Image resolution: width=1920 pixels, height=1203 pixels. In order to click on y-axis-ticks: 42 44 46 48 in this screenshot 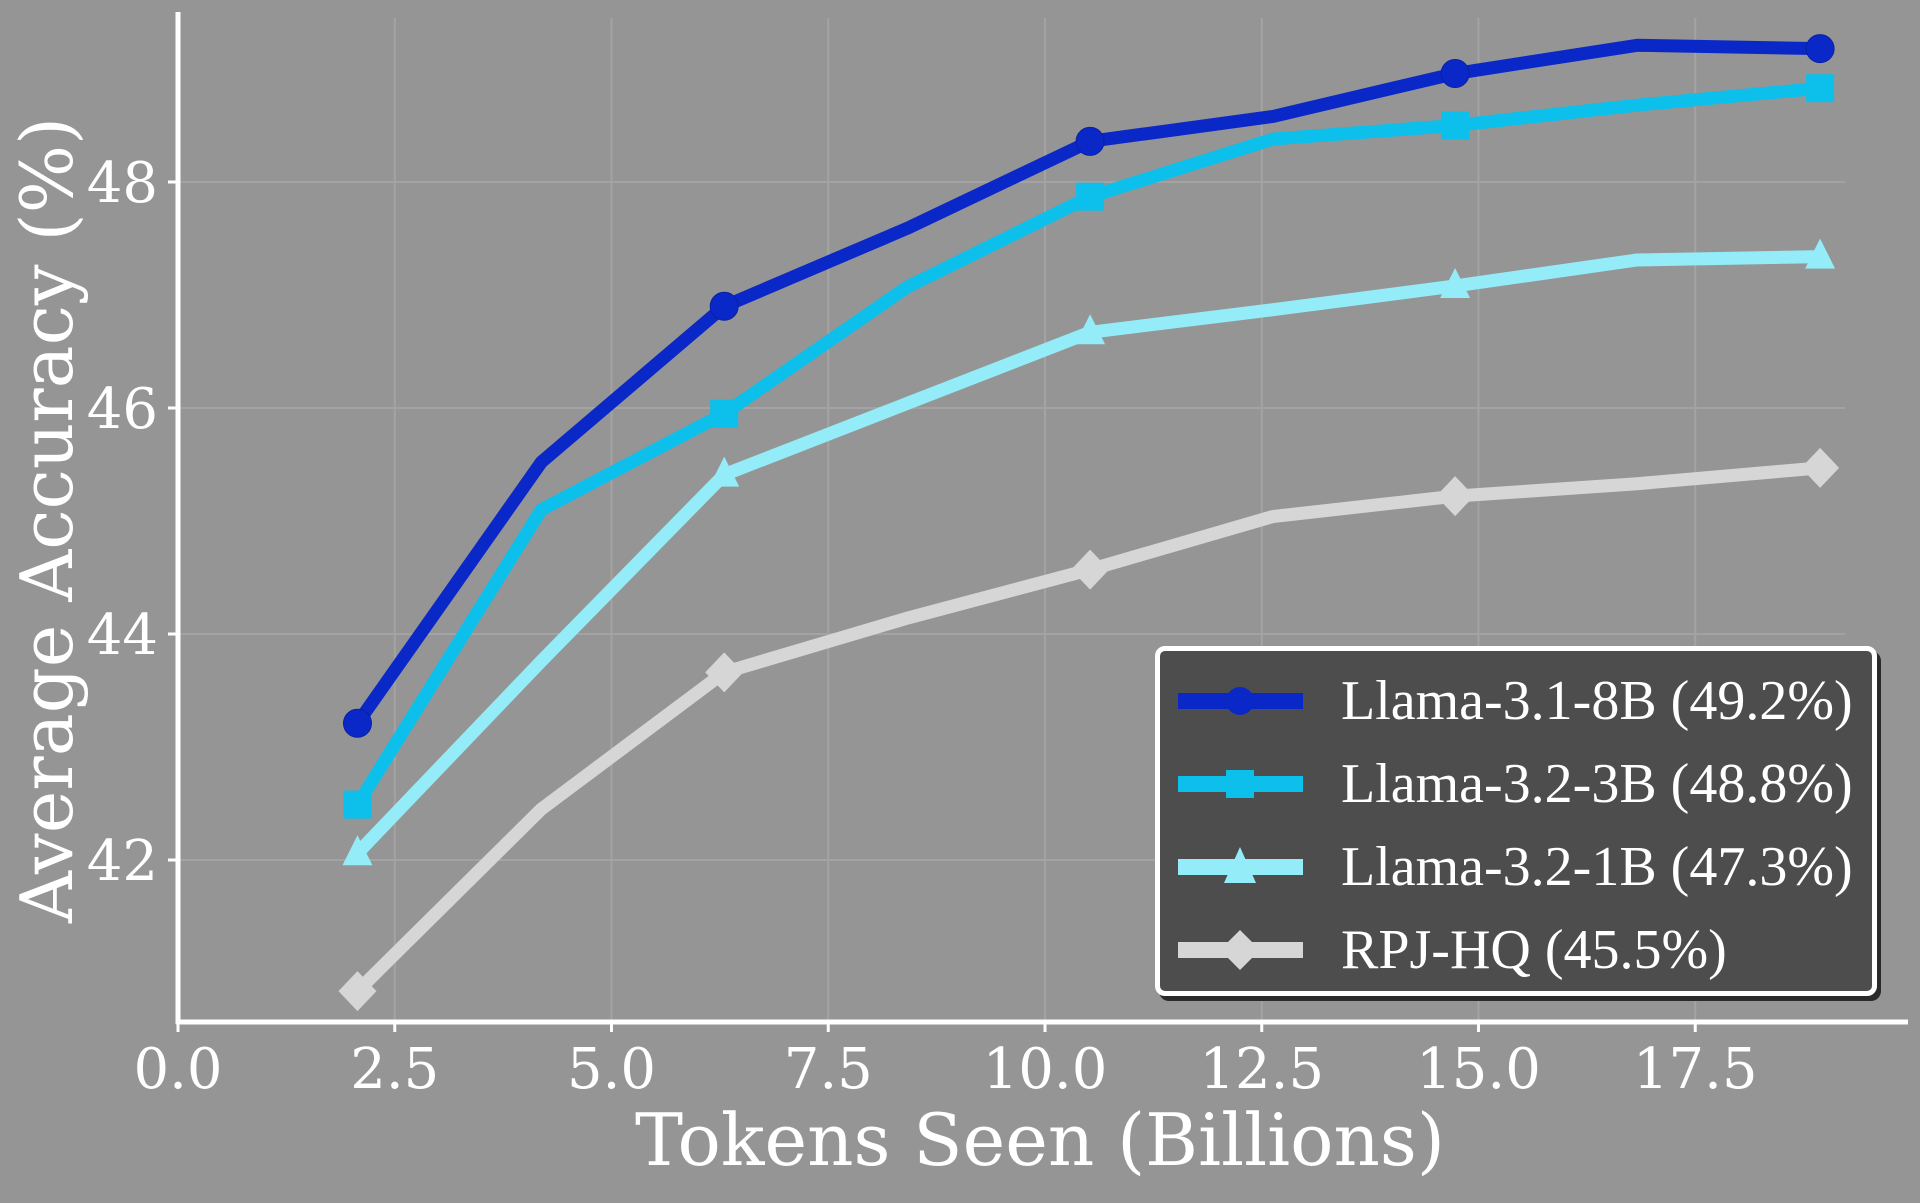, I will do `click(132, 522)`.